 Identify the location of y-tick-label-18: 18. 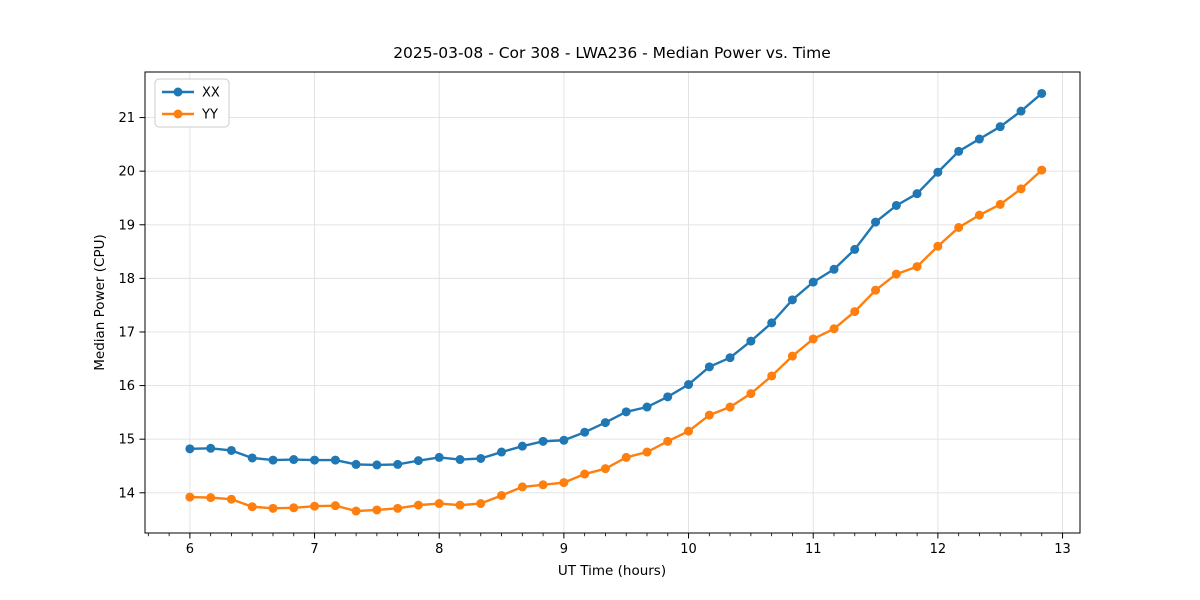
(126, 279).